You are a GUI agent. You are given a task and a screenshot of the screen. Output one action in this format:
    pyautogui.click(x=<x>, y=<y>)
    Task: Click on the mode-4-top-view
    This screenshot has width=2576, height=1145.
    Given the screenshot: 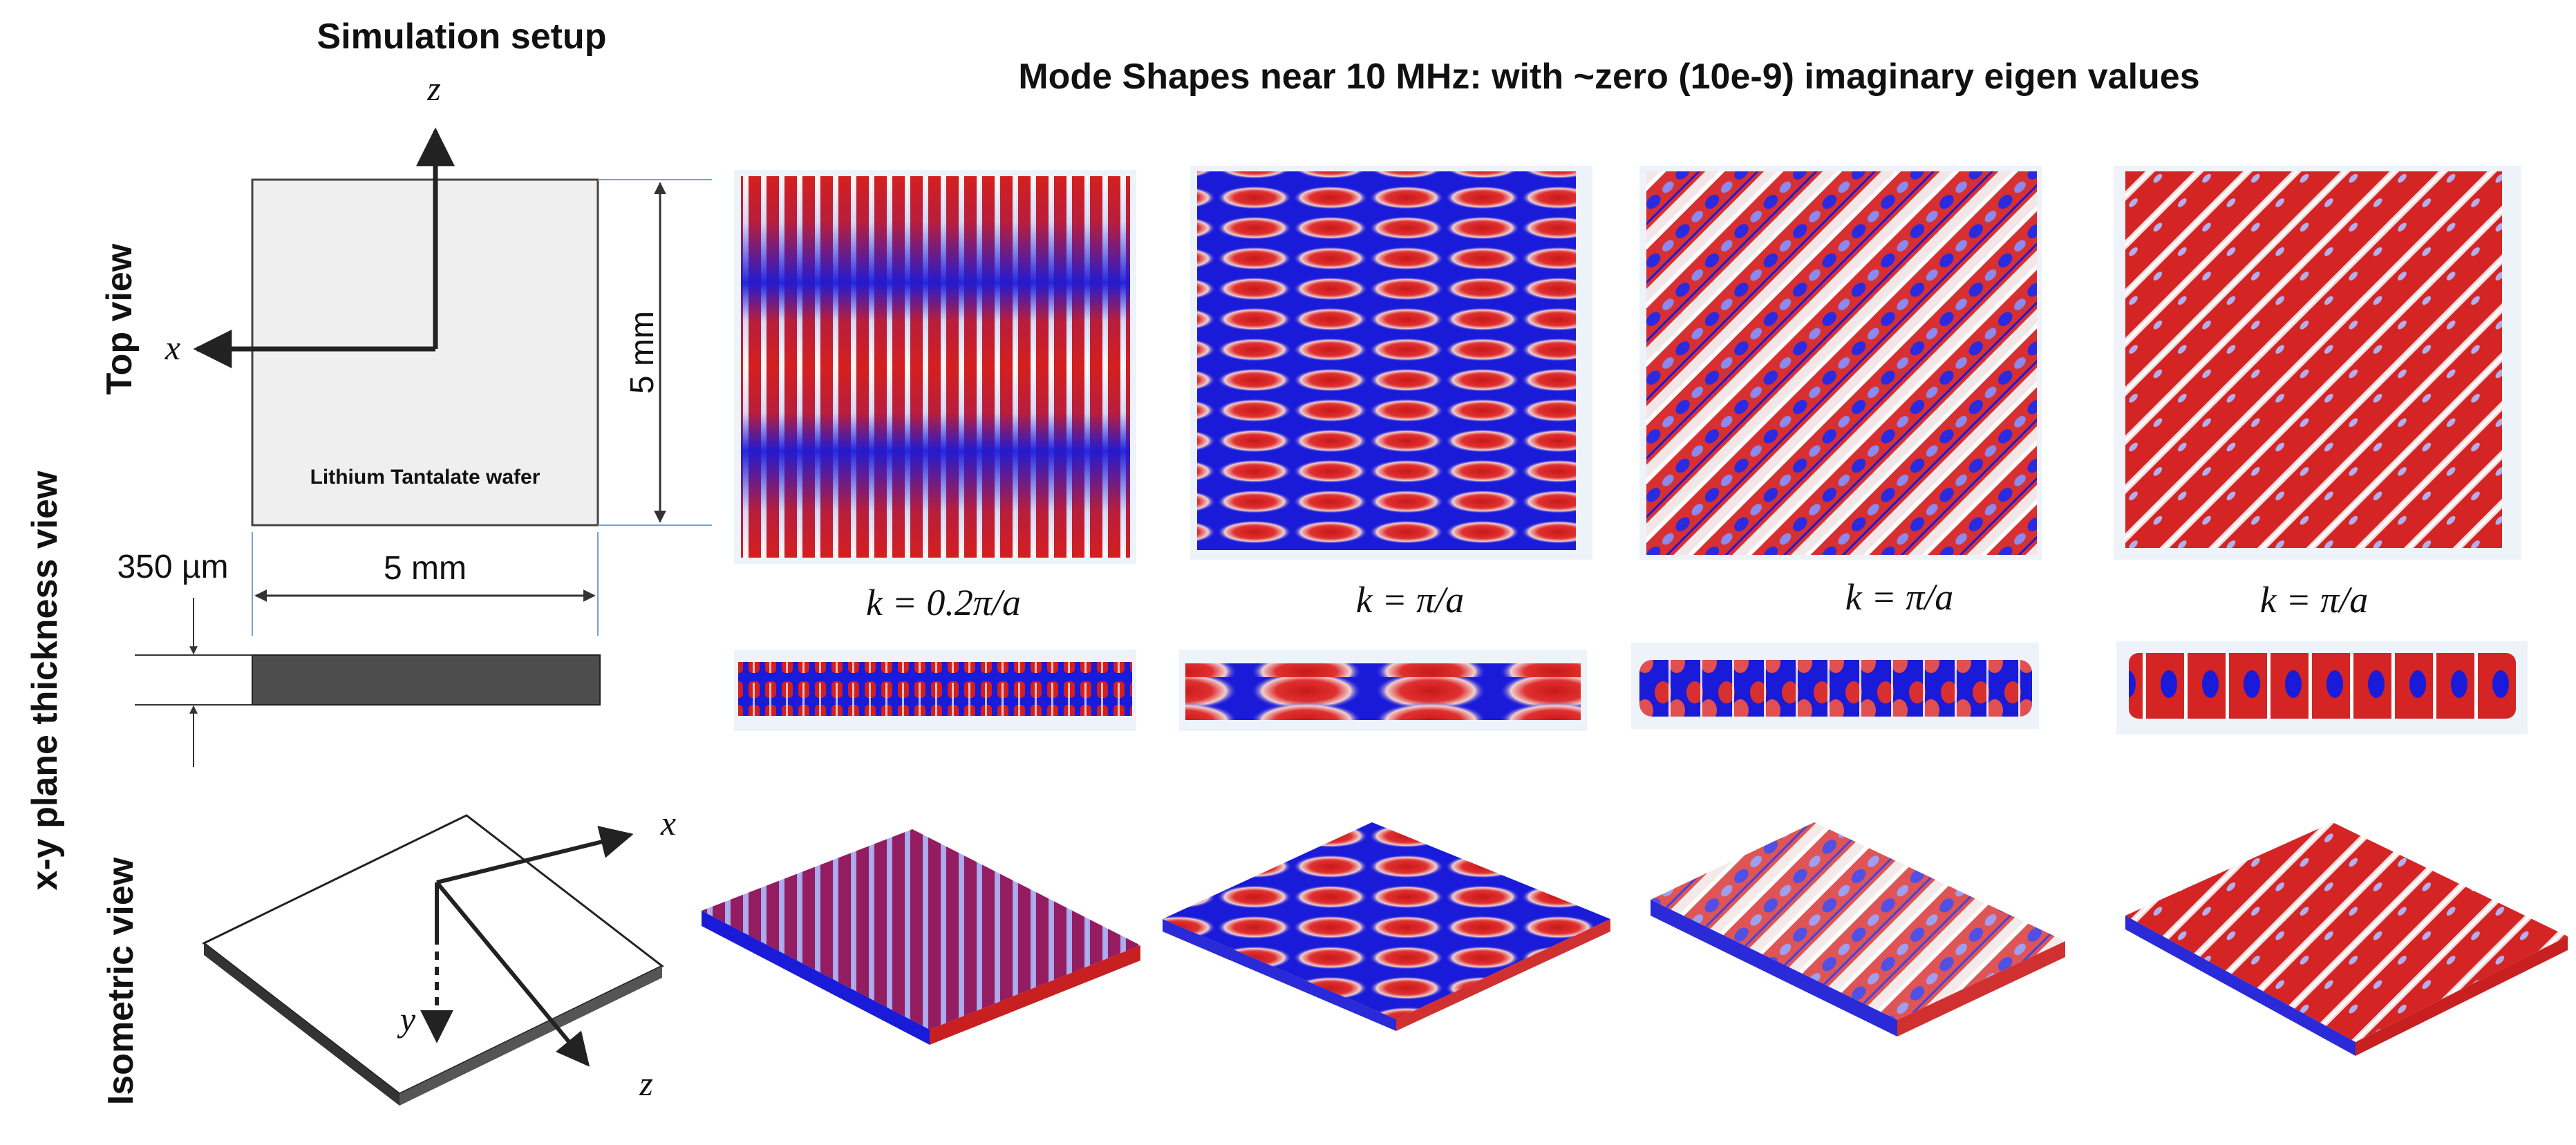 What is the action you would take?
    pyautogui.click(x=2313, y=360)
    